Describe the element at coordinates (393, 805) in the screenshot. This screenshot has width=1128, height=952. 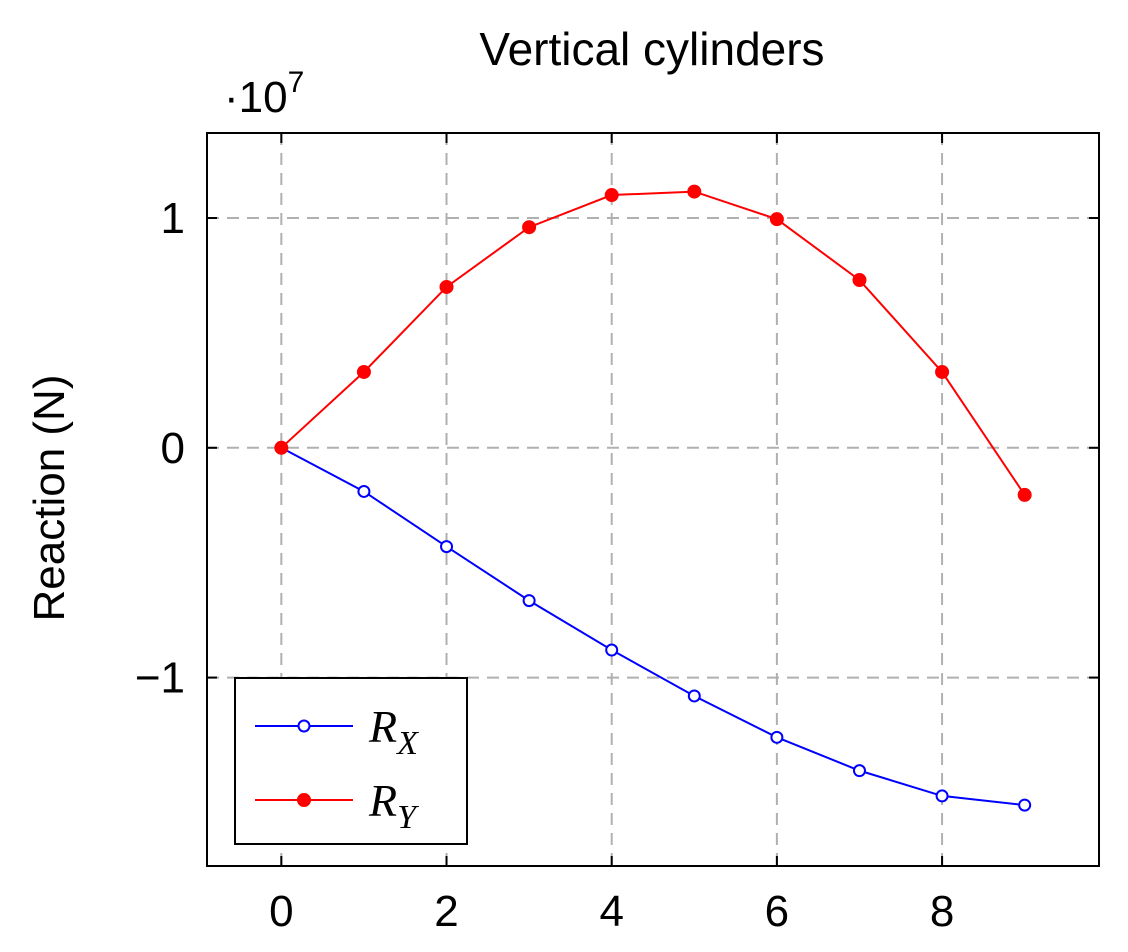
I see `legend-label: RY` at that location.